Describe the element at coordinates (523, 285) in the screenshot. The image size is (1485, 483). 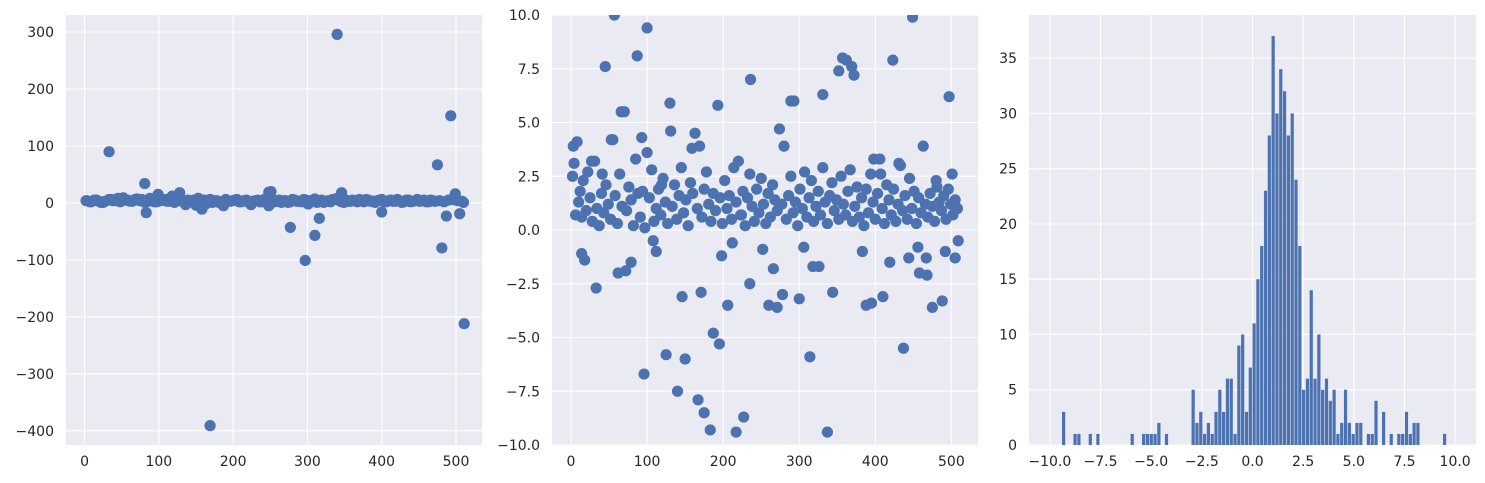
I see `y-tick-label: −2.5` at that location.